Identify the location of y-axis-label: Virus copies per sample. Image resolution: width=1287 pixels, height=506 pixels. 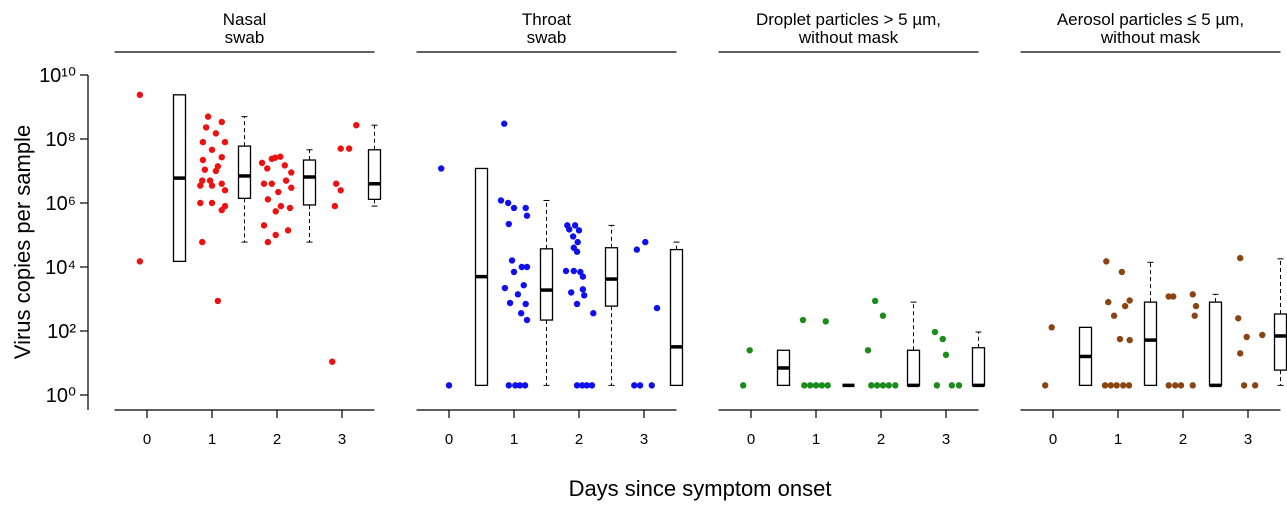
(22, 242).